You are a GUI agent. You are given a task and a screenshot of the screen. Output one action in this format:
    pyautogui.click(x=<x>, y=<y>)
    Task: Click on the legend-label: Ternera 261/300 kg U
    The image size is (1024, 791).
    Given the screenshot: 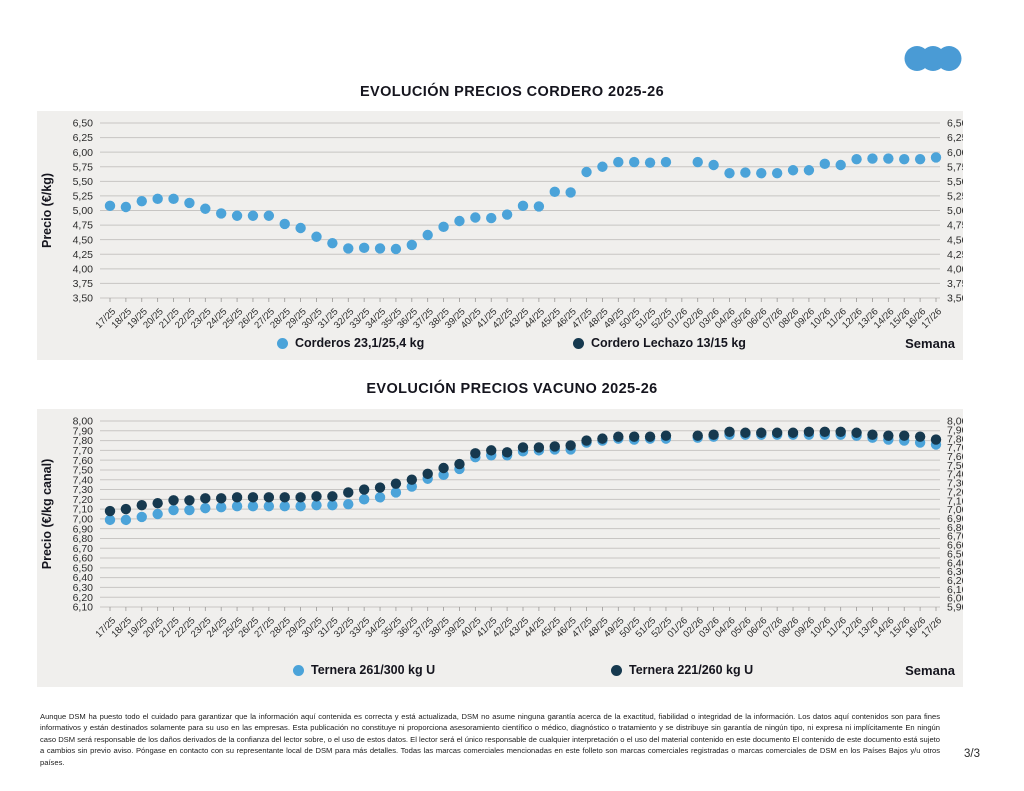 What is the action you would take?
    pyautogui.click(x=373, y=670)
    